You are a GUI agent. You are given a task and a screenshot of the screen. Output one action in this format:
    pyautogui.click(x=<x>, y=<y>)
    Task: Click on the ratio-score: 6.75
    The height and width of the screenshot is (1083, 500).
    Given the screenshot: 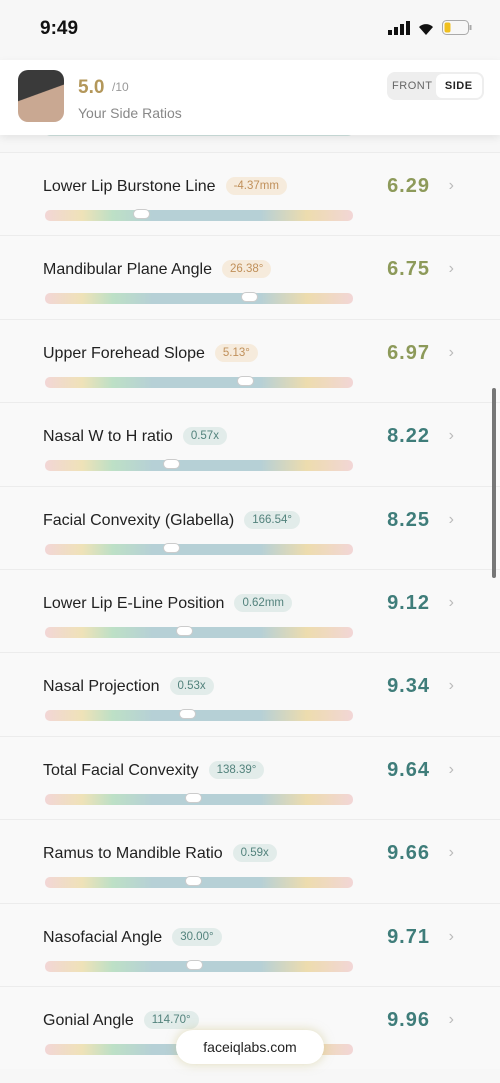 What is the action you would take?
    pyautogui.click(x=408, y=269)
    